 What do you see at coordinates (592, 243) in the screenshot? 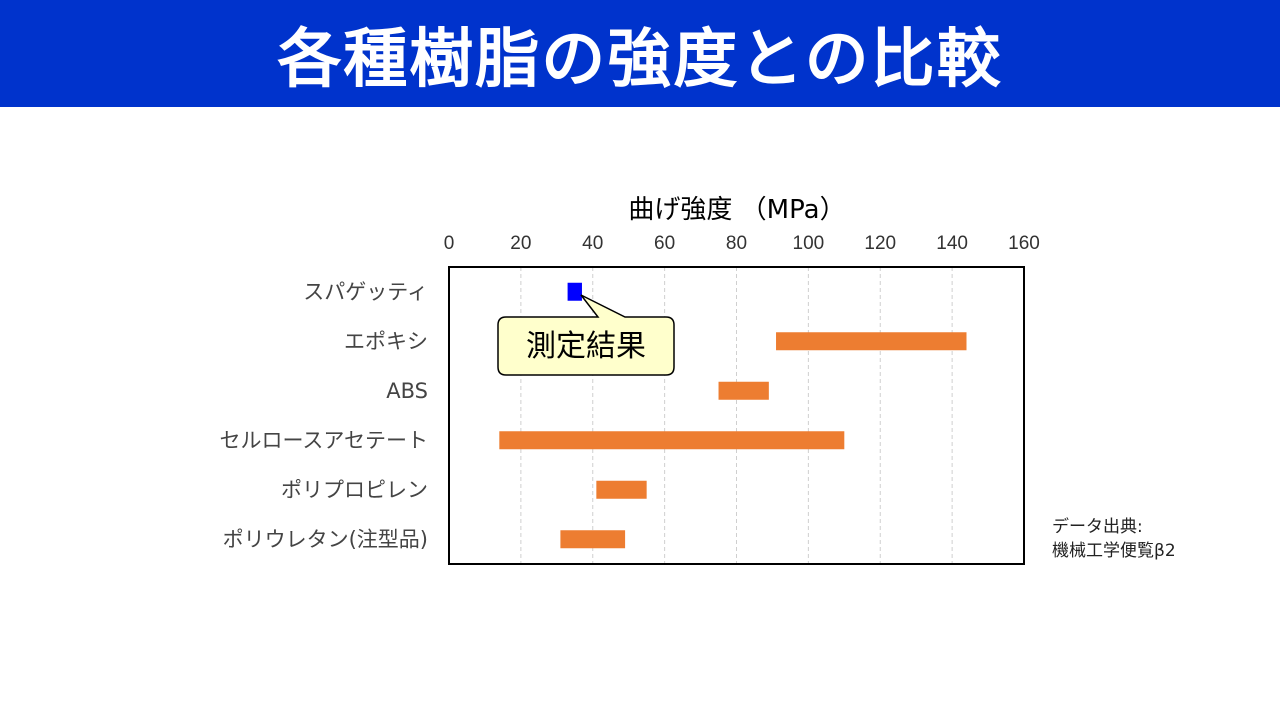
I see `x-tick-label: 40` at bounding box center [592, 243].